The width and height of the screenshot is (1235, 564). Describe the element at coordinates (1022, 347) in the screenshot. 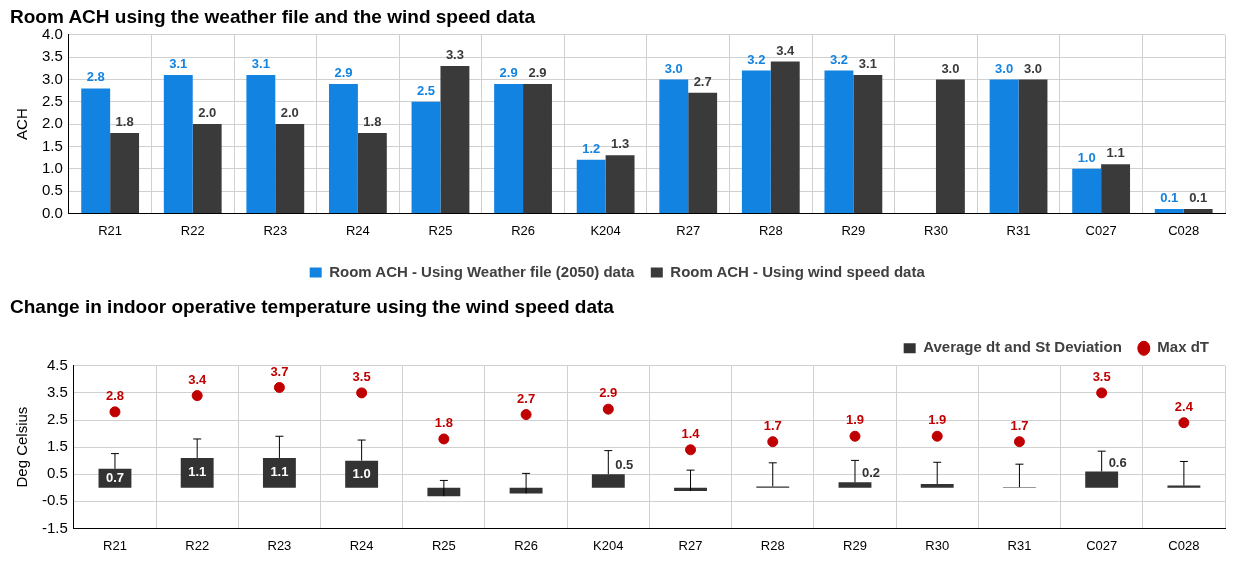

I see `legend-label: Average dt and St Deviation` at that location.